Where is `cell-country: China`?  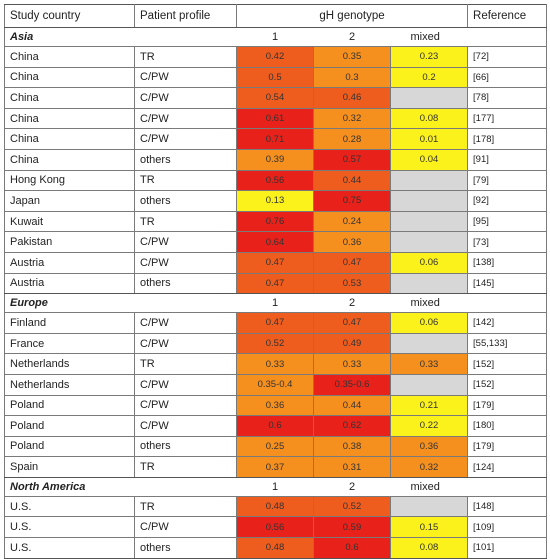
cell-country: China is located at coordinates (69, 139).